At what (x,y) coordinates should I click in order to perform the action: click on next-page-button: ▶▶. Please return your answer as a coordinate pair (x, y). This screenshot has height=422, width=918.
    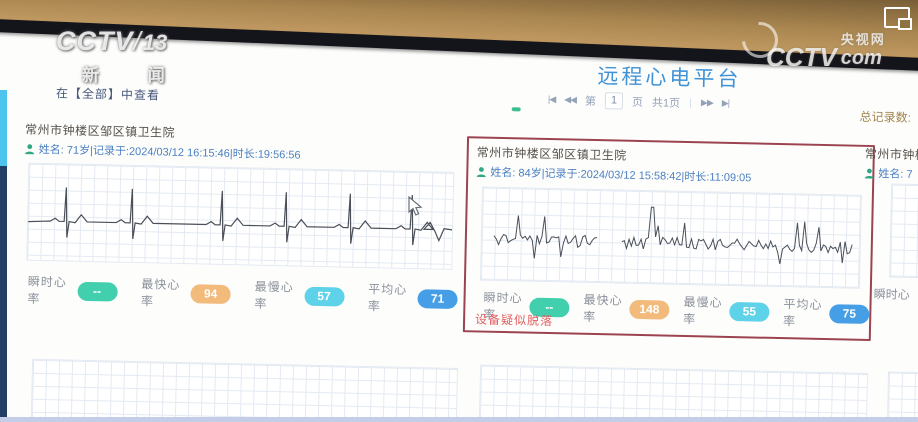
    Looking at the image, I should click on (706, 102).